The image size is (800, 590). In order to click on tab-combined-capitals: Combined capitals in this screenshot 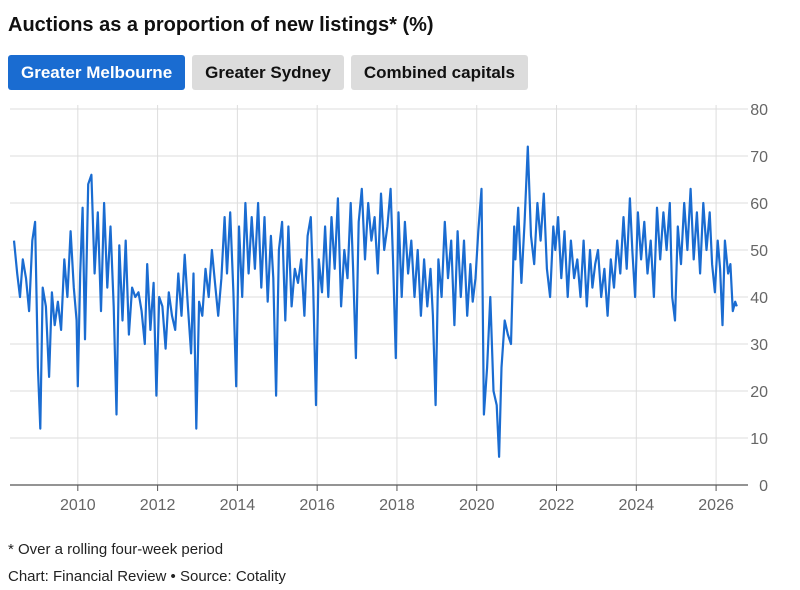, I will do `click(439, 72)`.